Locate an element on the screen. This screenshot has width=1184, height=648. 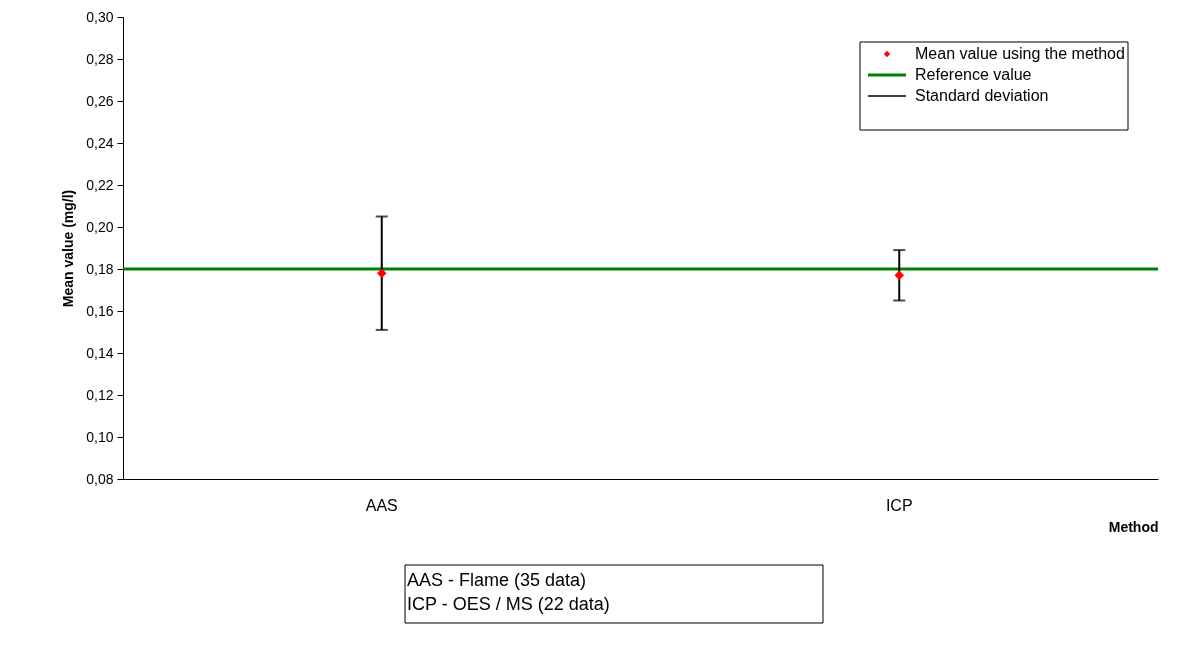
x-tick-label: ICP is located at coordinates (899, 505).